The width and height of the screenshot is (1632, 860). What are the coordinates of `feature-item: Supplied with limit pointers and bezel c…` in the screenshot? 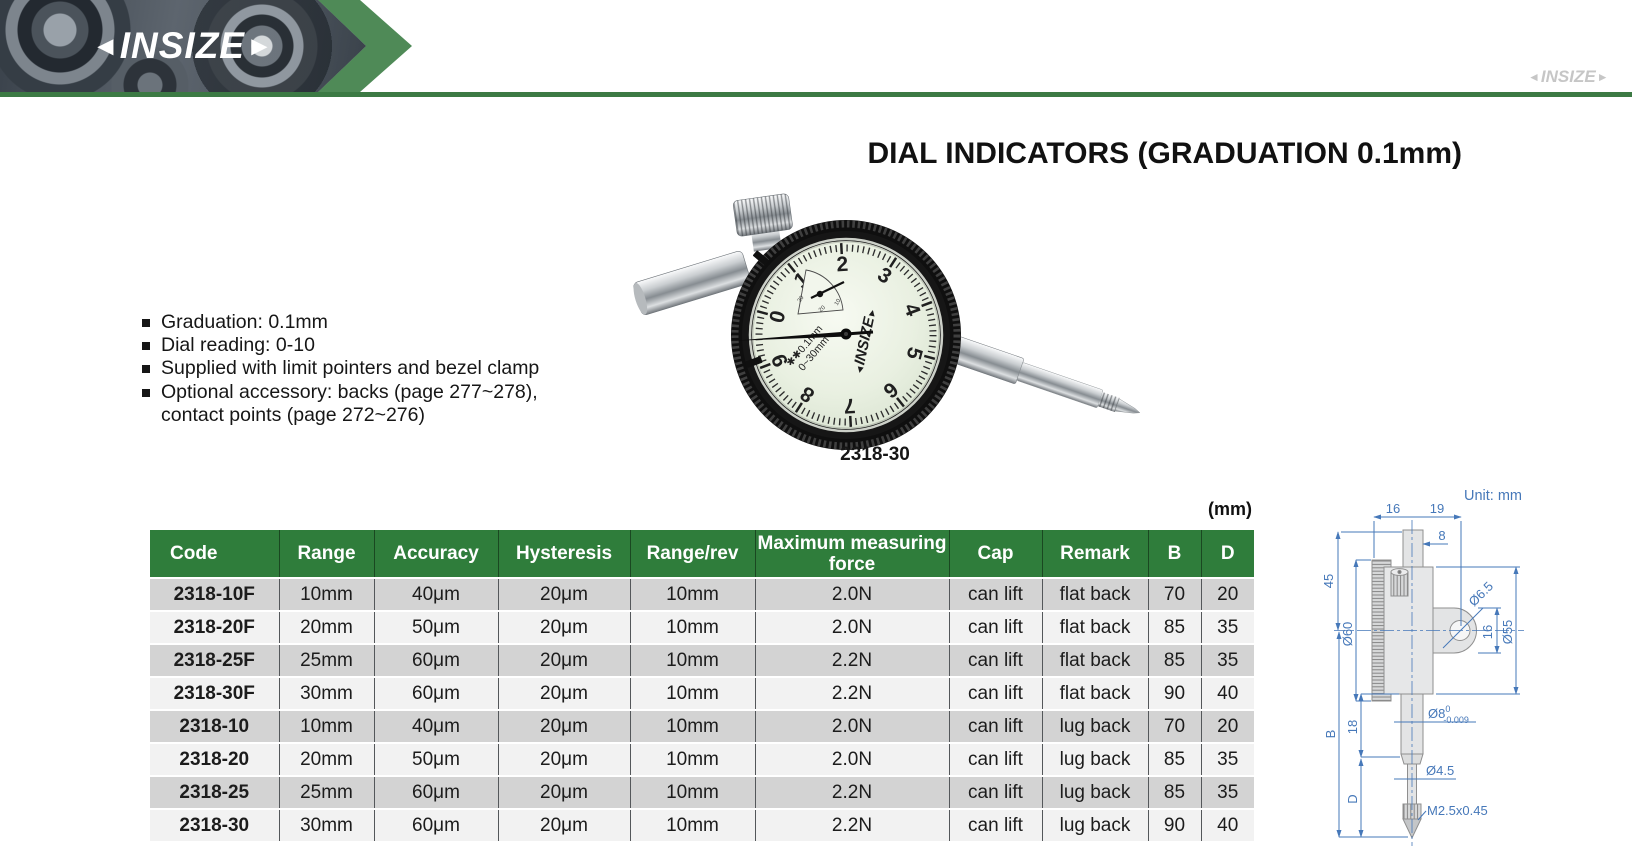 It's located at (340, 368).